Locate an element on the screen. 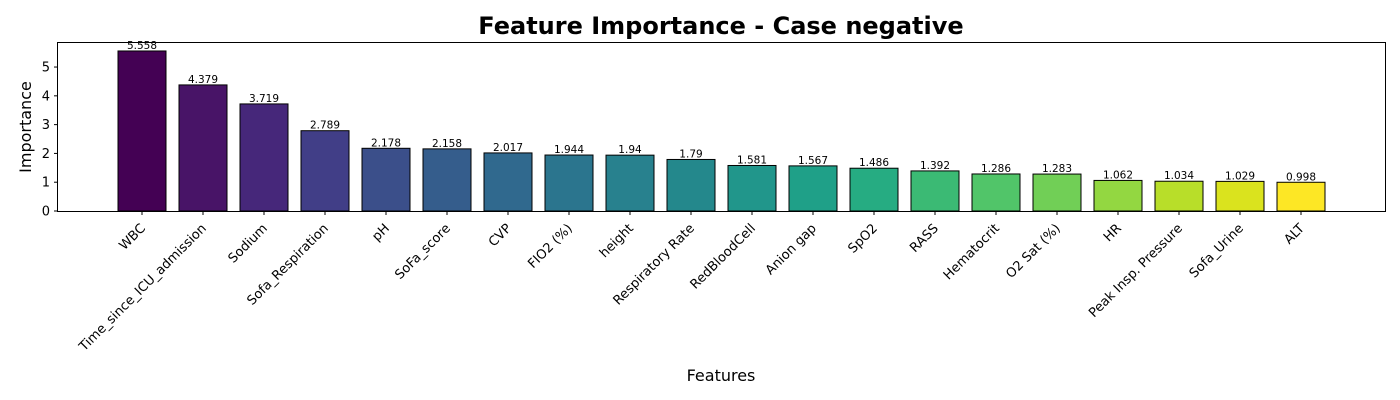  value-label-5: 2.178 is located at coordinates (386, 143).